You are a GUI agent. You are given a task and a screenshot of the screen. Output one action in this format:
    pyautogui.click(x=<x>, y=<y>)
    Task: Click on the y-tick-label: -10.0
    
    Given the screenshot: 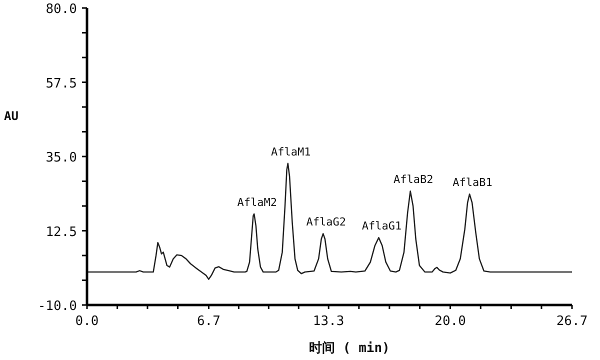 What is the action you would take?
    pyautogui.click(x=57, y=306)
    